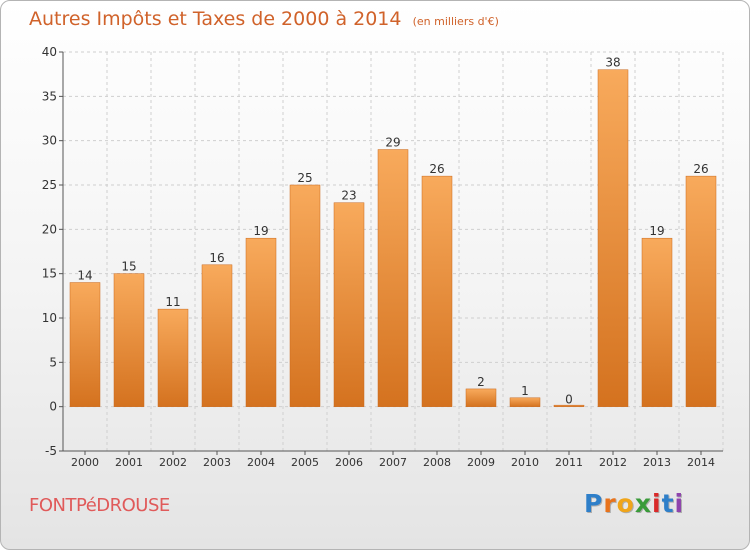 This screenshot has height=550, width=750. Describe the element at coordinates (99, 505) in the screenshot. I see `commune-name: FONTPéDROUSE` at that location.